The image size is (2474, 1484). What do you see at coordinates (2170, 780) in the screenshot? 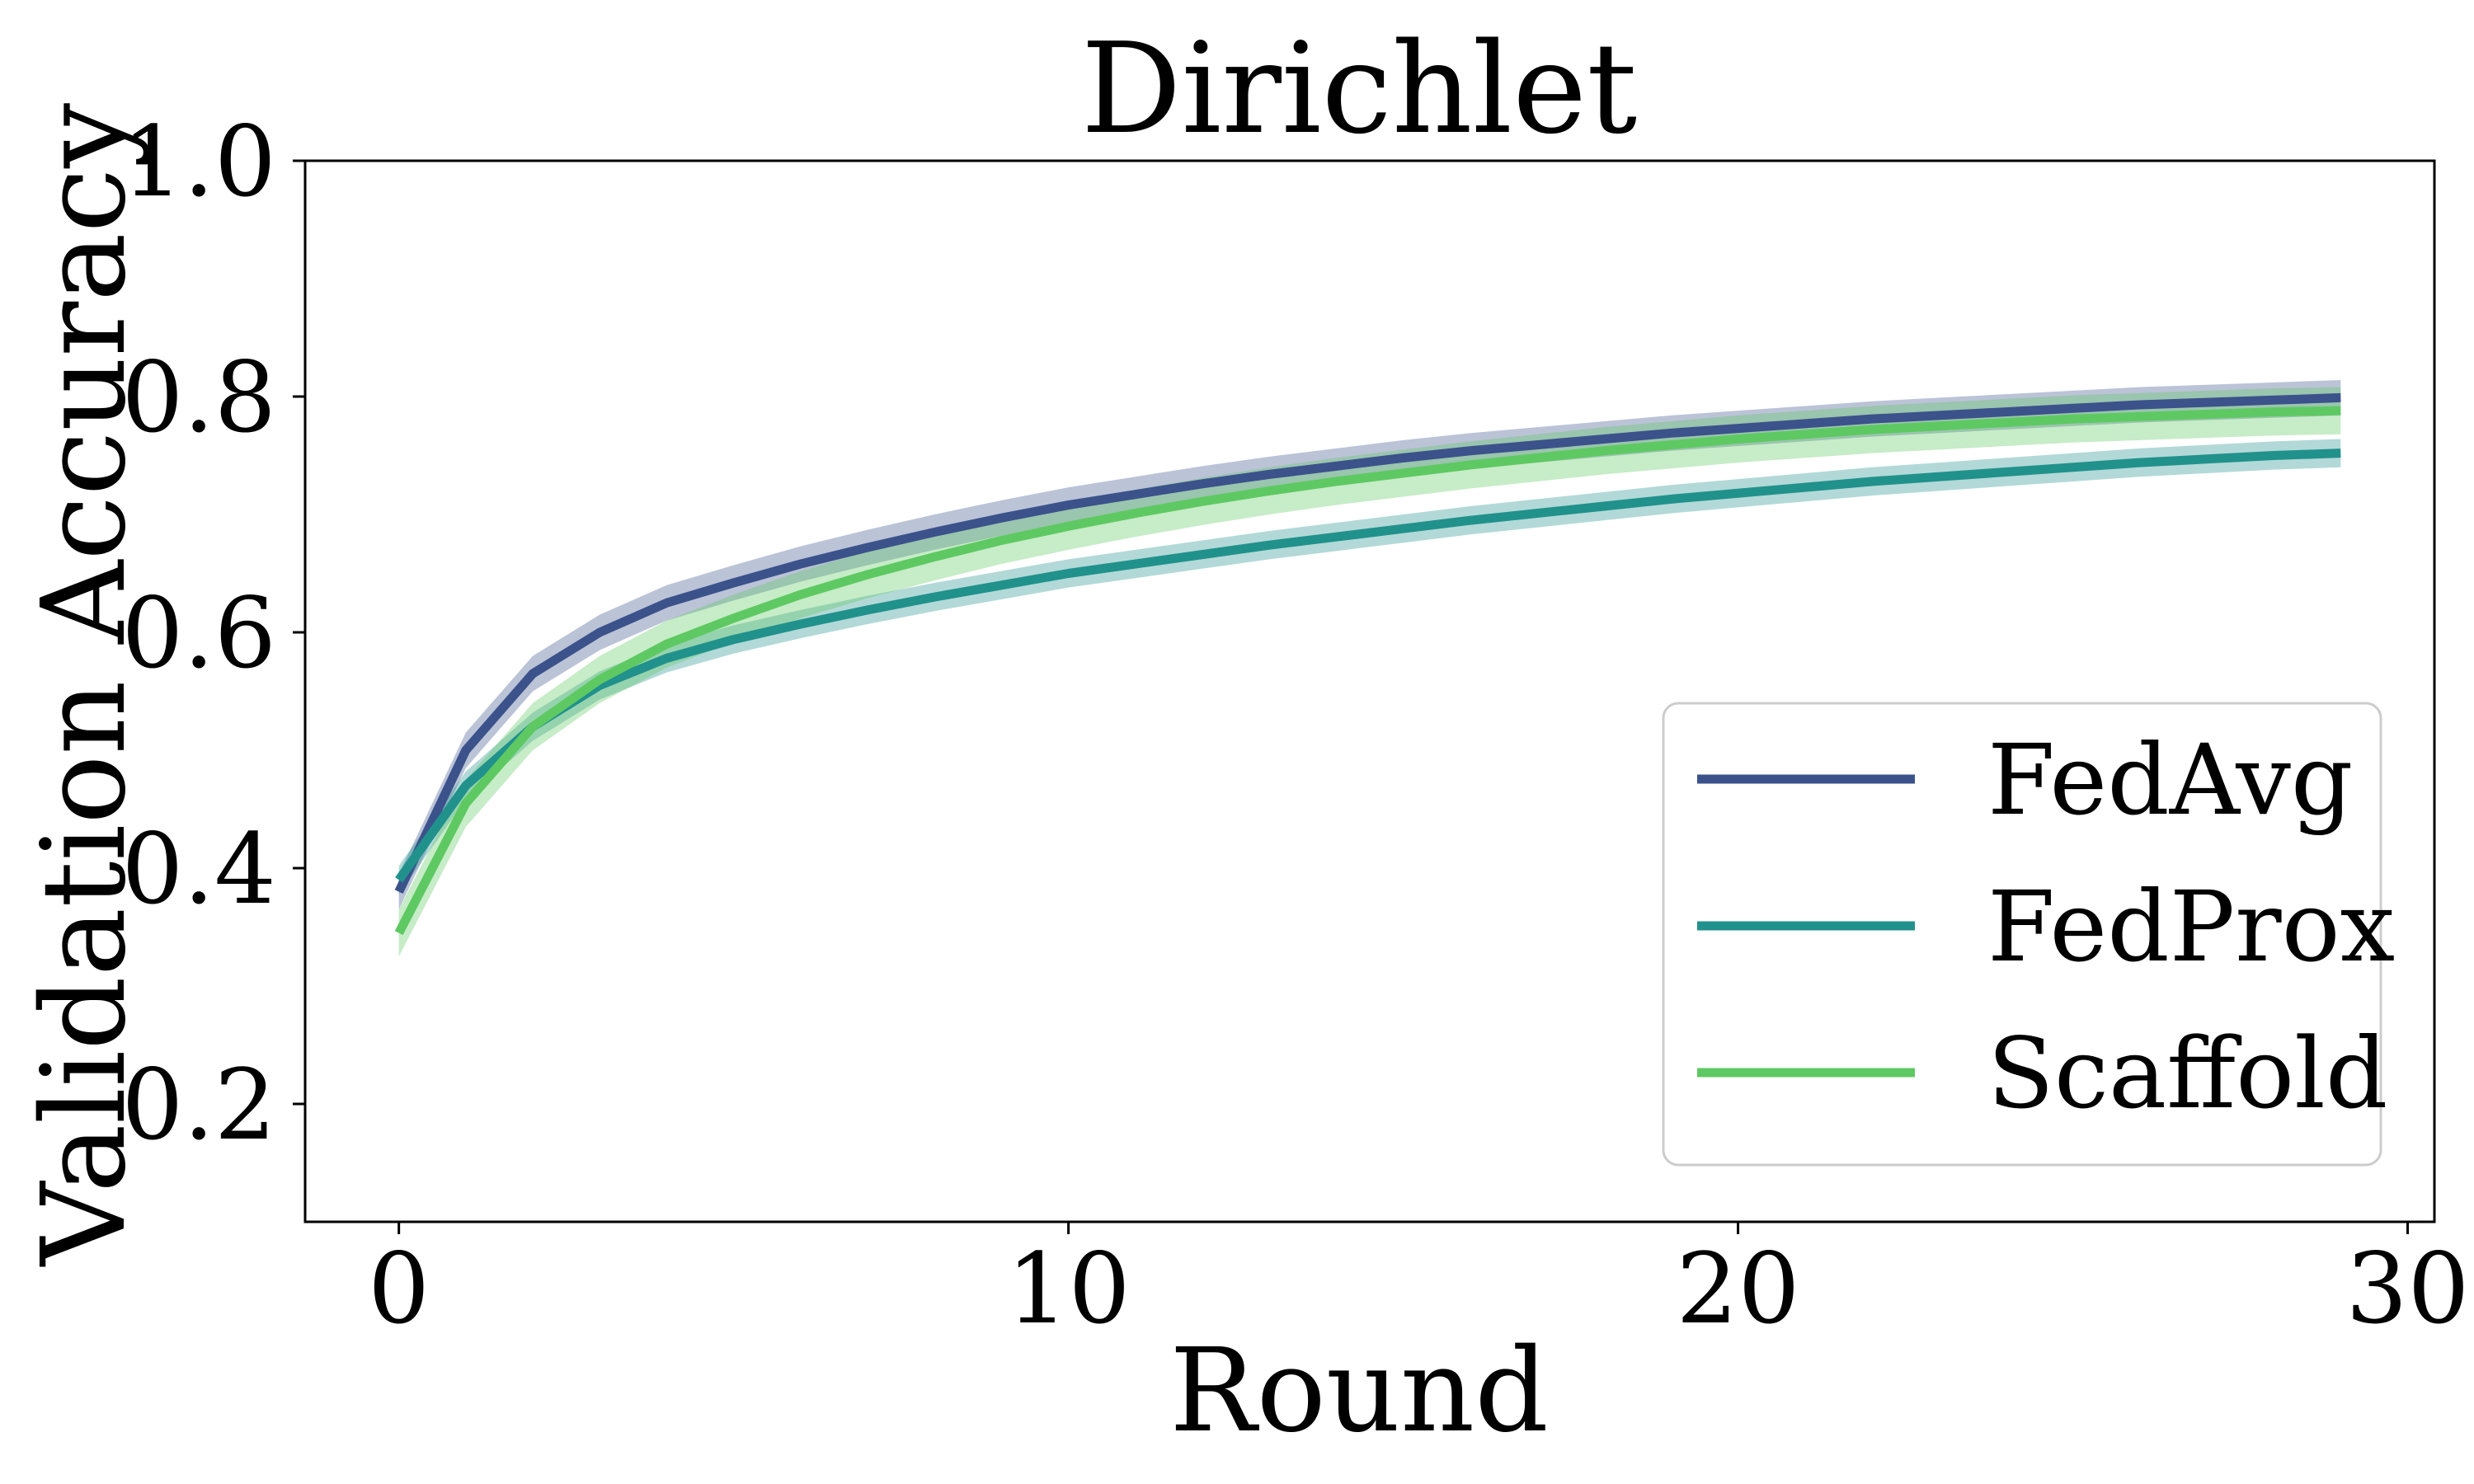
I see `legend-label-fedavg: FedAvg` at bounding box center [2170, 780].